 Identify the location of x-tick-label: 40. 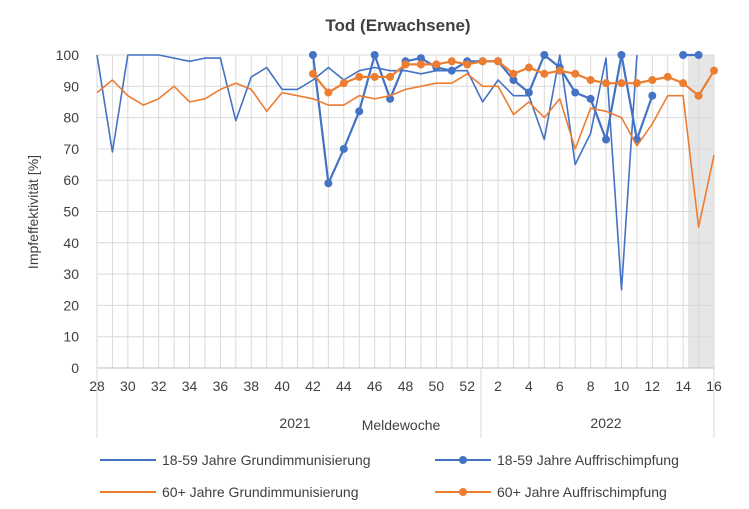
(282, 386).